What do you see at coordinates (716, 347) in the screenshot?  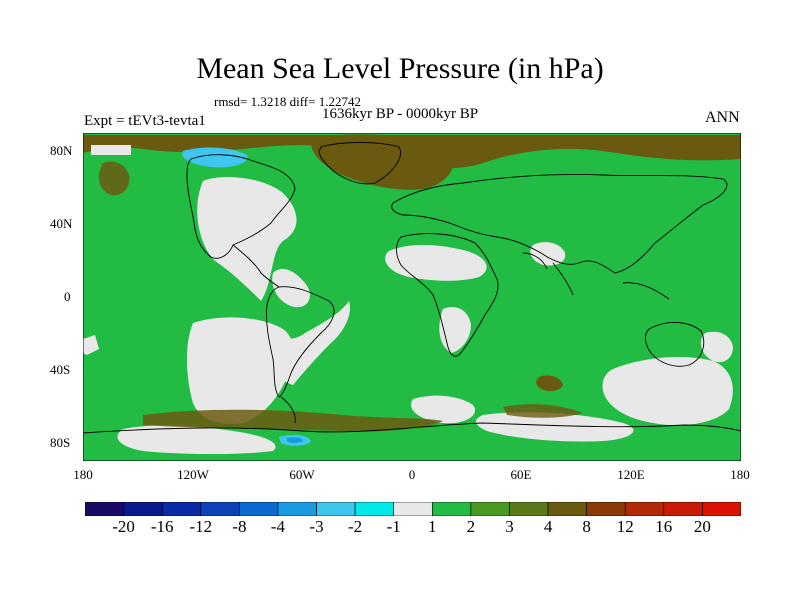 I see `australia-southeast-neutral` at bounding box center [716, 347].